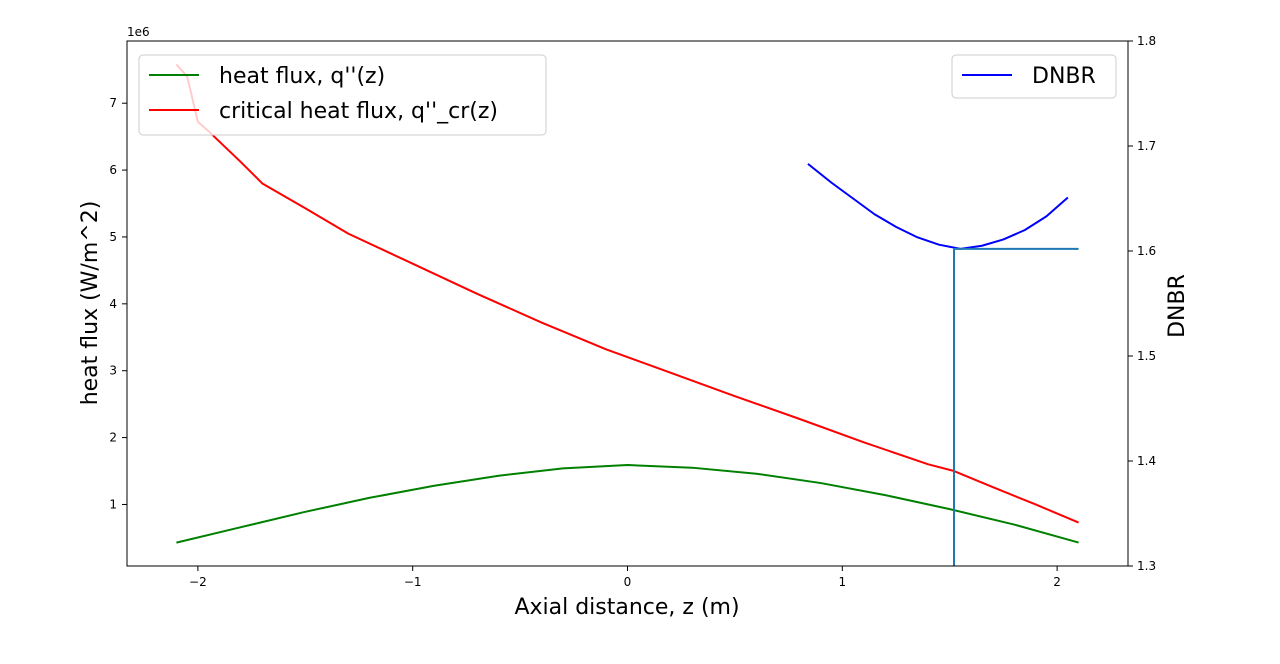 The width and height of the screenshot is (1280, 664). Describe the element at coordinates (198, 582) in the screenshot. I see `x-tick-label: −2` at that location.